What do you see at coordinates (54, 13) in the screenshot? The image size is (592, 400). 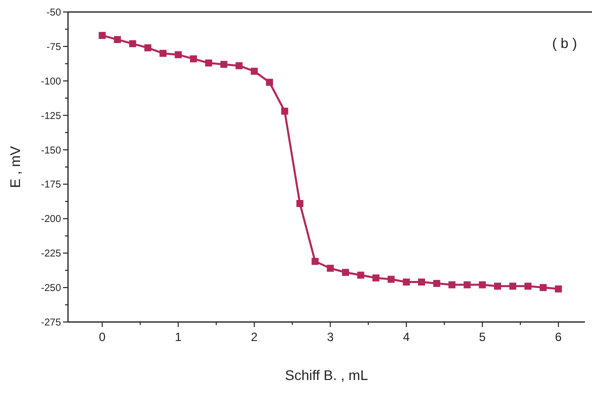 I see `y-tick-label: -50` at bounding box center [54, 13].